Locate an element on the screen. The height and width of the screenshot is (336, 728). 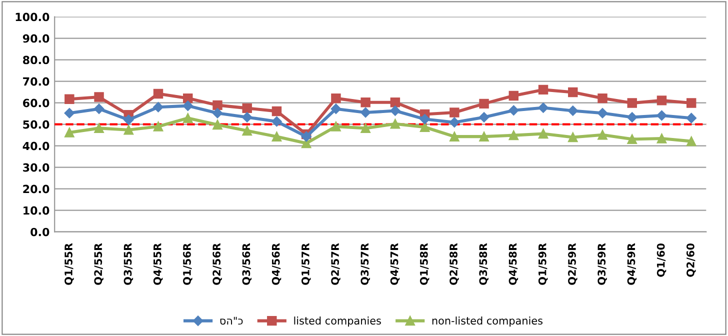
y-tick-label: 30.0 is located at coordinates (36, 167).